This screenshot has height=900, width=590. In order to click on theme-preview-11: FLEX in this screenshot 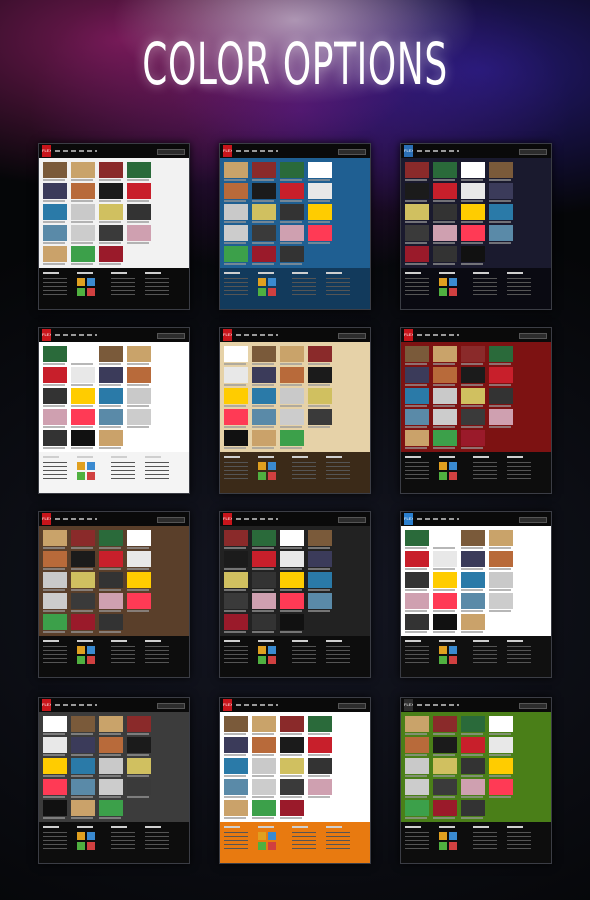, I will do `click(295, 780)`.